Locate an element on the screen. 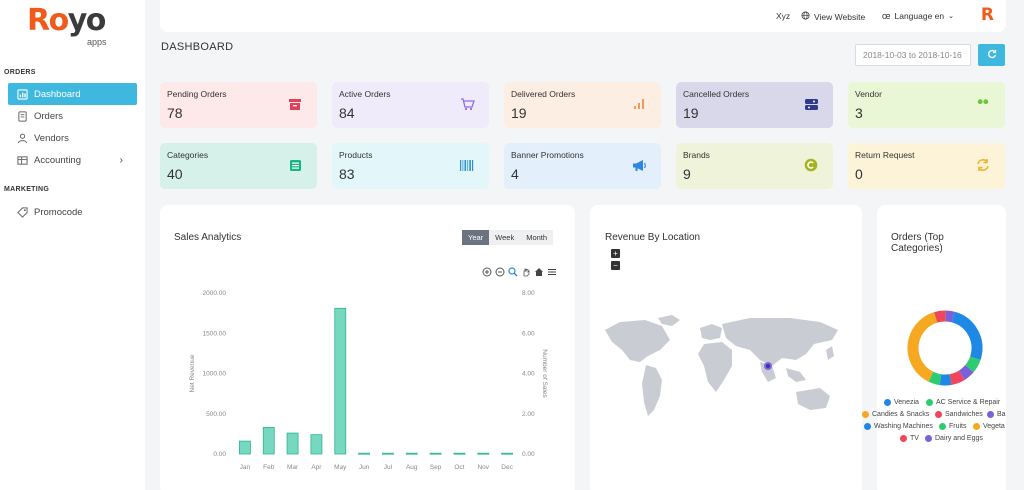  revenue-location-title: Revenue By Location is located at coordinates (653, 237).